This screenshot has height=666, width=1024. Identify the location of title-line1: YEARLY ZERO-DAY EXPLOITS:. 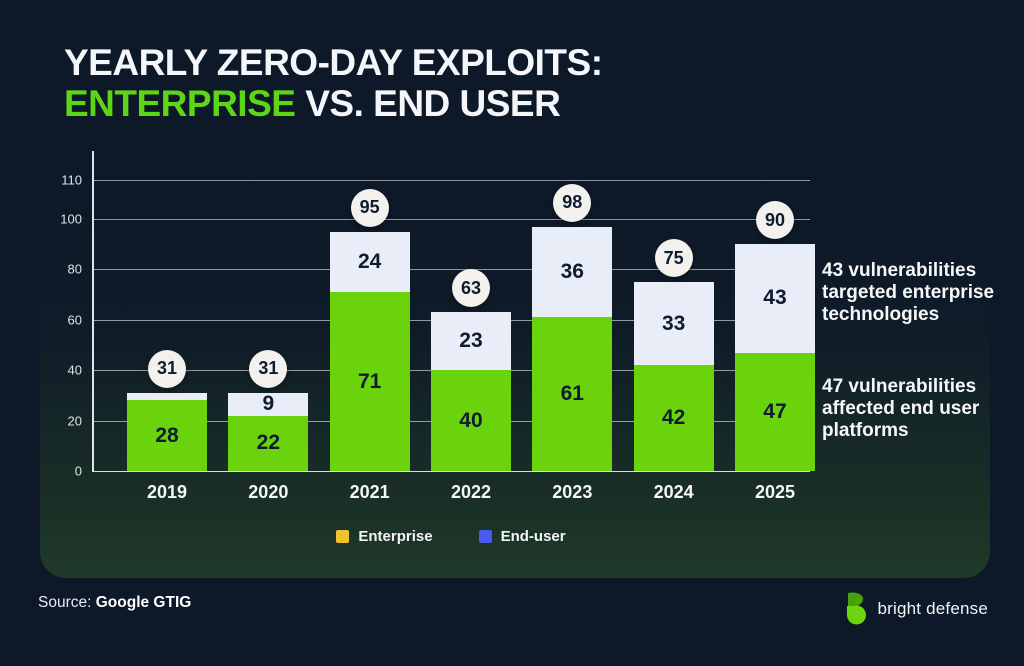
(333, 62).